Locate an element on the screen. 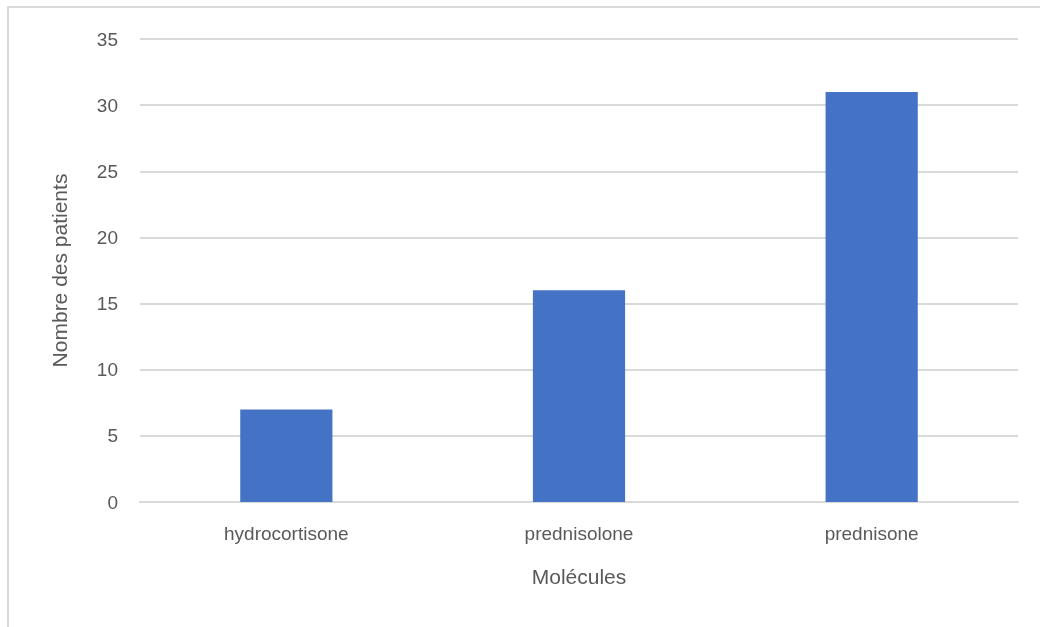 The height and width of the screenshot is (627, 1040). y-tick-label: 25 is located at coordinates (107, 171).